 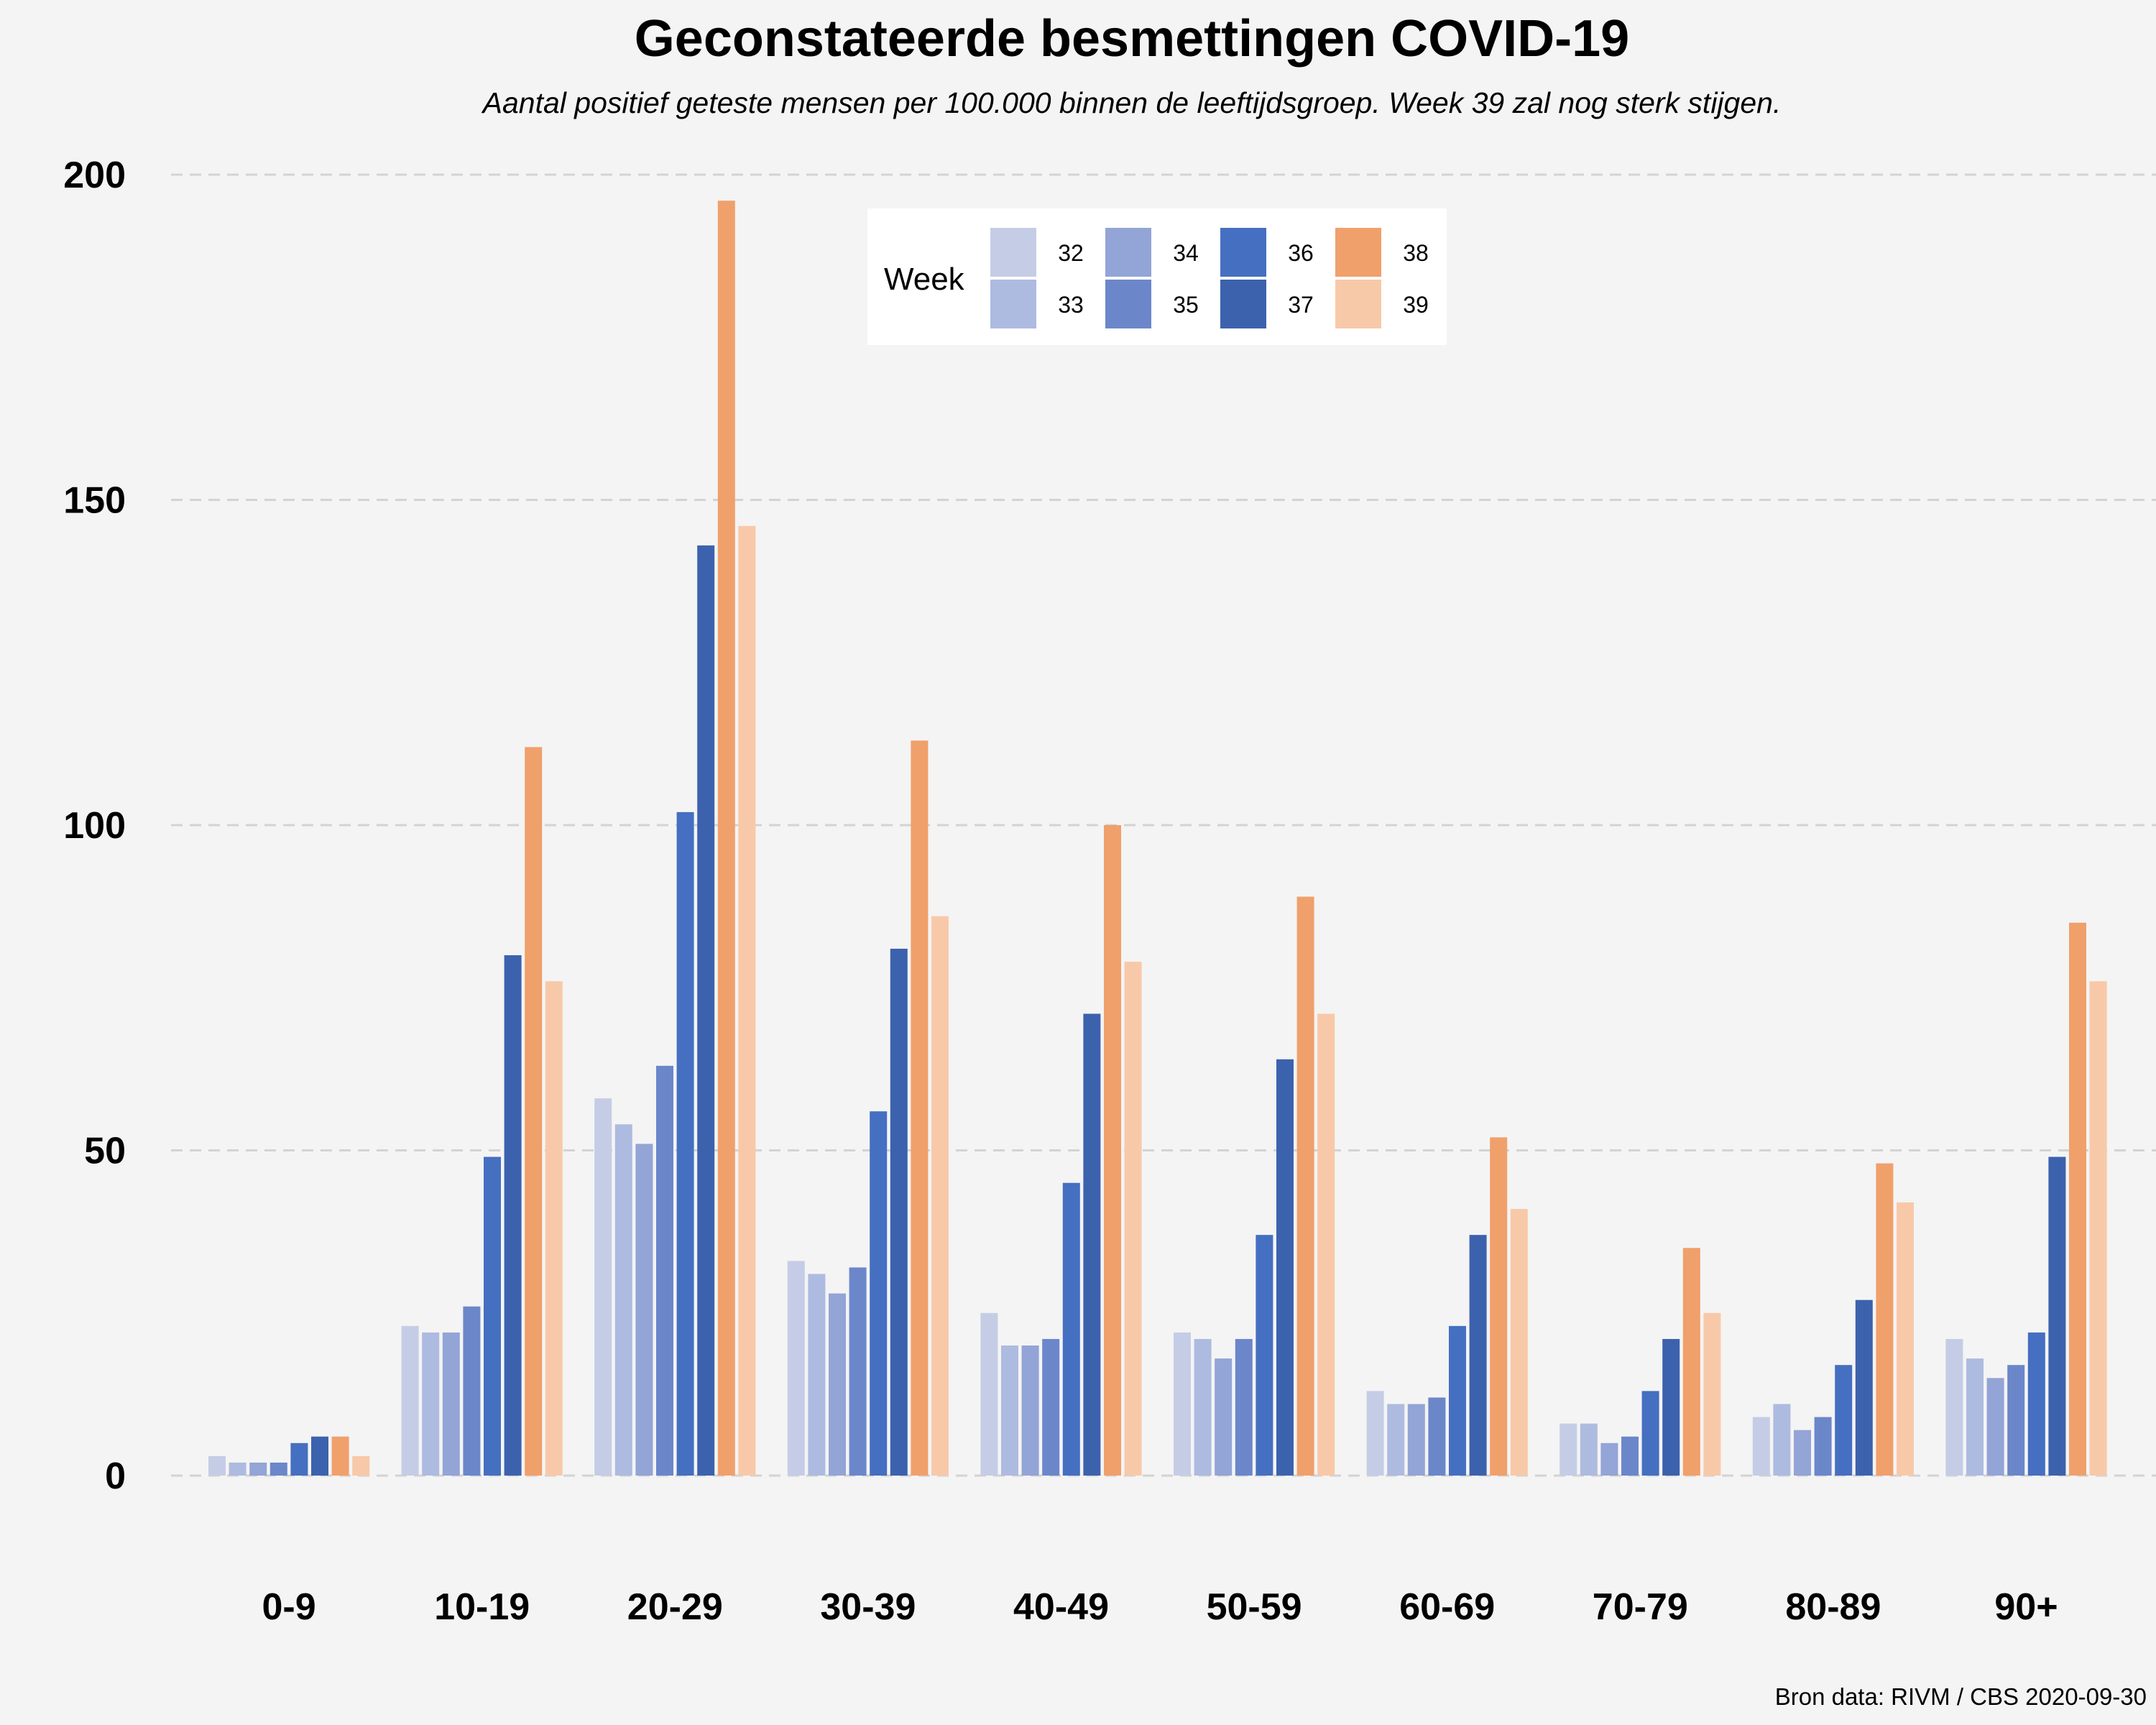 What do you see at coordinates (2077, 1199) in the screenshot?
I see `bar-90+-week-38` at bounding box center [2077, 1199].